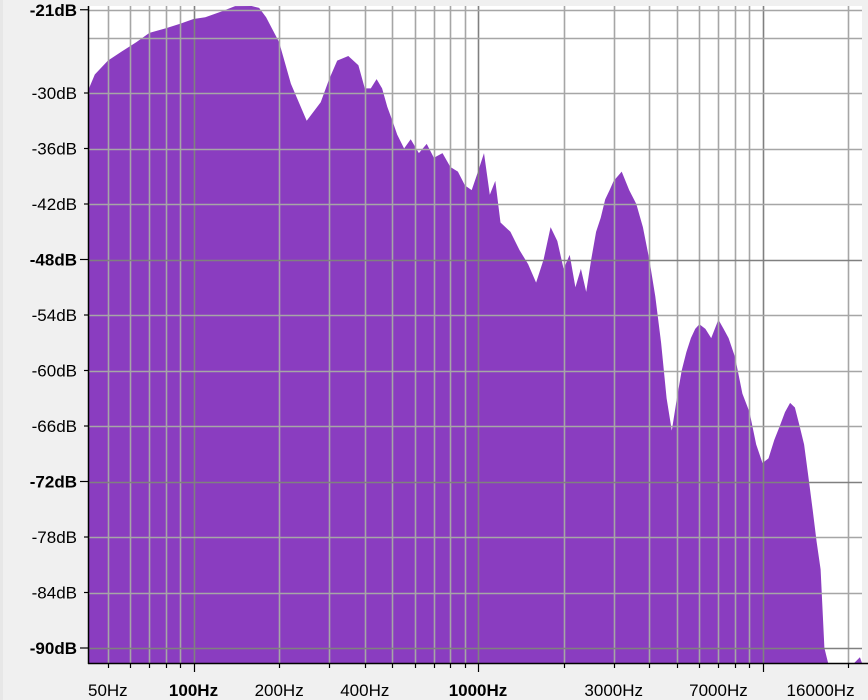 This screenshot has width=868, height=700. What do you see at coordinates (54, 593) in the screenshot?
I see `y-tick-label: -84dB` at bounding box center [54, 593].